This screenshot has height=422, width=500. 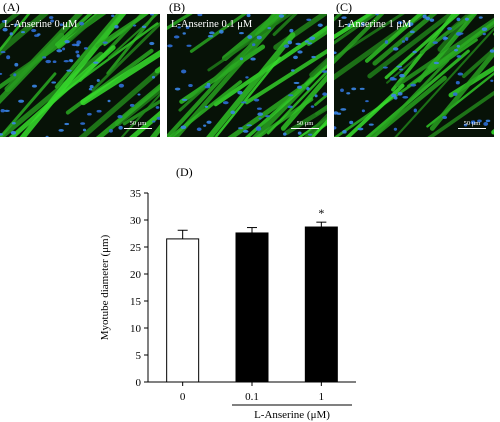 I want to click on x-axis-label: L-Anserine (μM), so click(x=292, y=415).